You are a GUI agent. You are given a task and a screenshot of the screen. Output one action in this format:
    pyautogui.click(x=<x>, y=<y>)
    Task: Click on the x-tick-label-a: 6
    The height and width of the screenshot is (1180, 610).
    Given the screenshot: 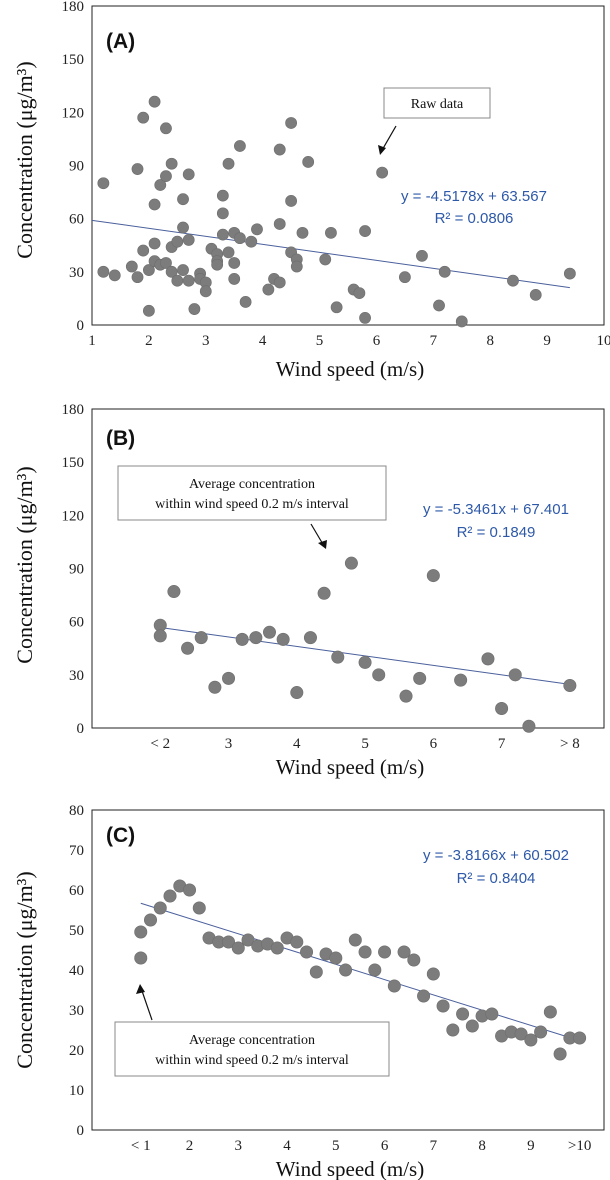 What is the action you would take?
    pyautogui.click(x=377, y=341)
    